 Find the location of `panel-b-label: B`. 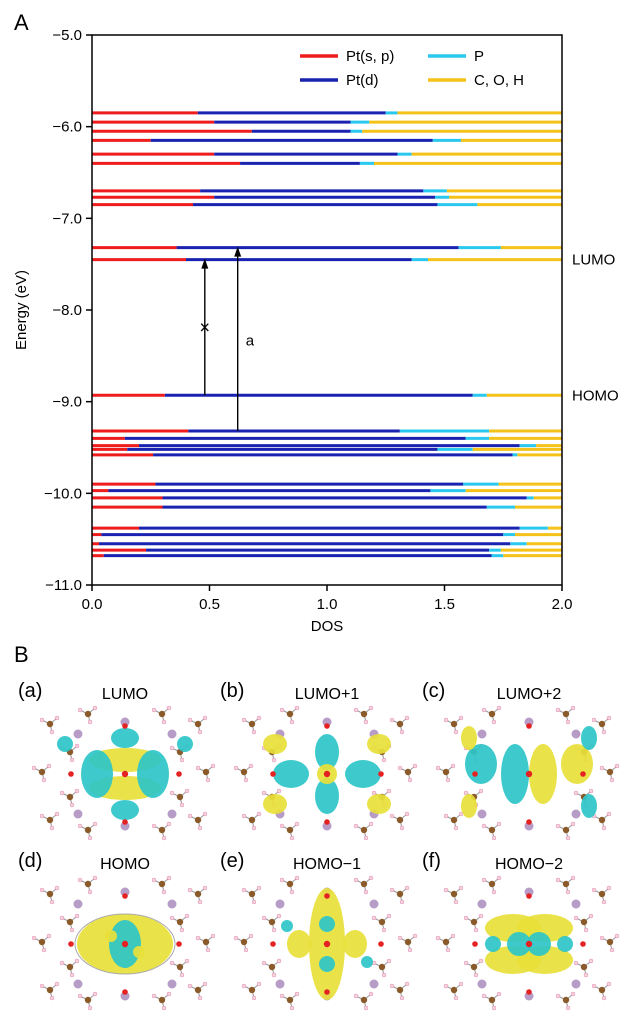

panel-b-label: B is located at coordinates (21, 654).